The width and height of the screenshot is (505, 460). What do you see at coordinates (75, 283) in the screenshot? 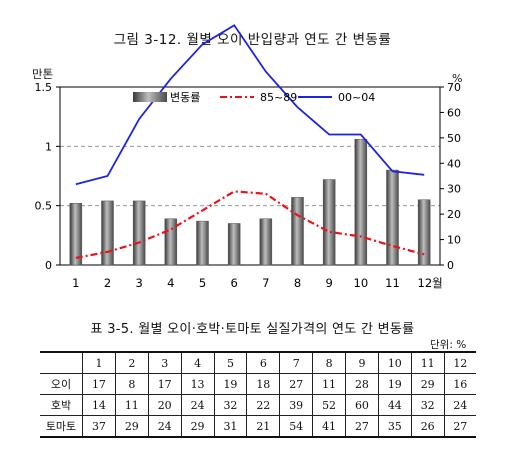
I see `x-axis-tick-label: 1` at bounding box center [75, 283].